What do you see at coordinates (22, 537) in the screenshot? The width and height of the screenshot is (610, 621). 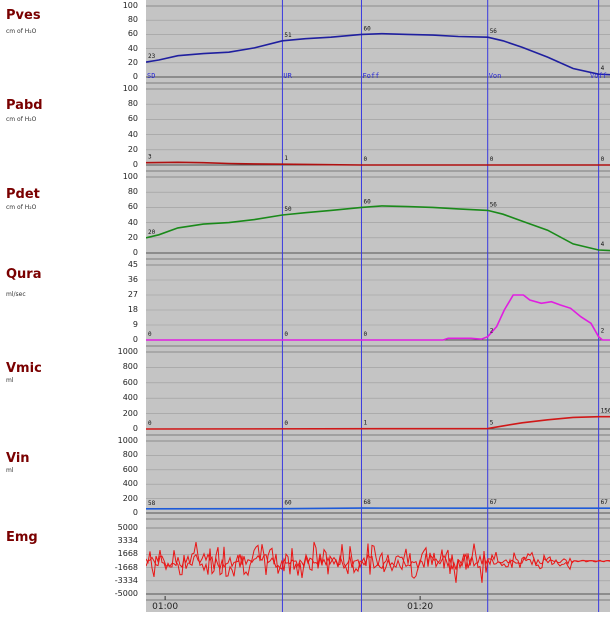 I see `channel-name-emg: Emg` at bounding box center [22, 537].